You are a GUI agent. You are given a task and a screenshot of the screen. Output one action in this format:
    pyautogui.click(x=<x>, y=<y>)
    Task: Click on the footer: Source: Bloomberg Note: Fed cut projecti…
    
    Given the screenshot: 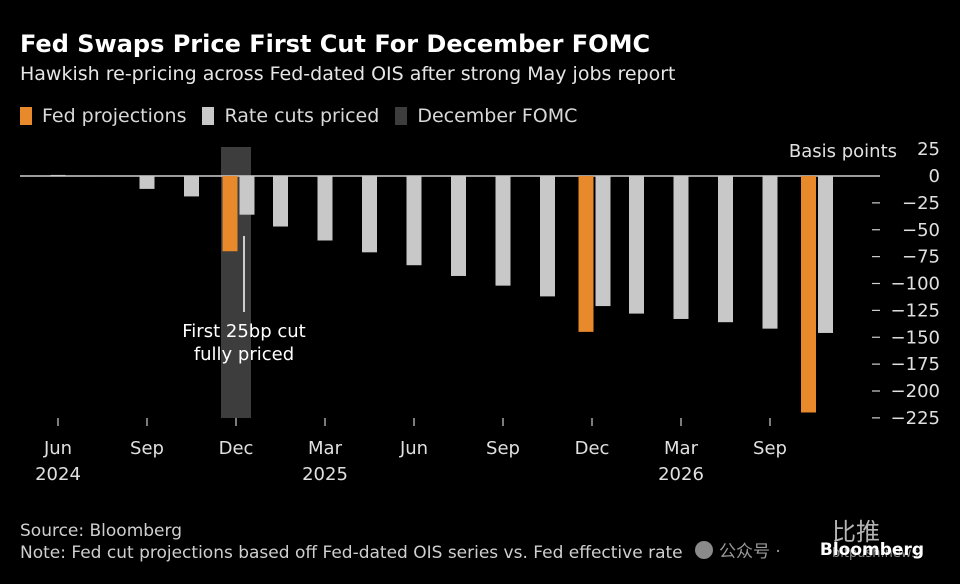 What is the action you would take?
    pyautogui.click(x=351, y=542)
    